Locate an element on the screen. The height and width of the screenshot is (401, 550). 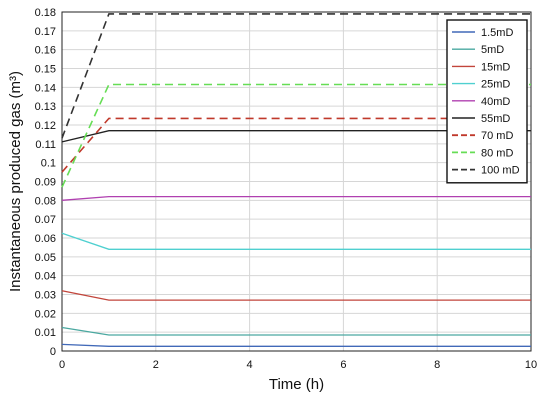
y-tick-label: 0.12 is located at coordinates (45, 126).